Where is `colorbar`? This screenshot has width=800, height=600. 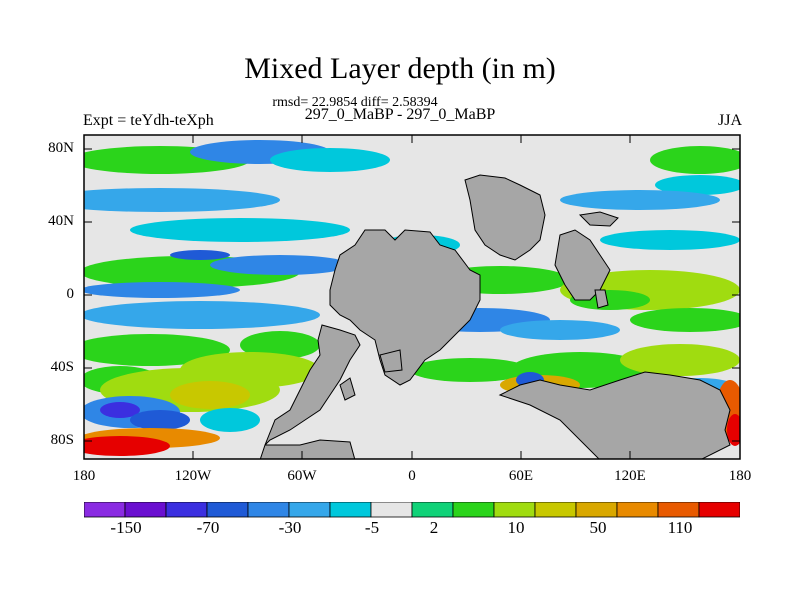 colorbar is located at coordinates (412, 510).